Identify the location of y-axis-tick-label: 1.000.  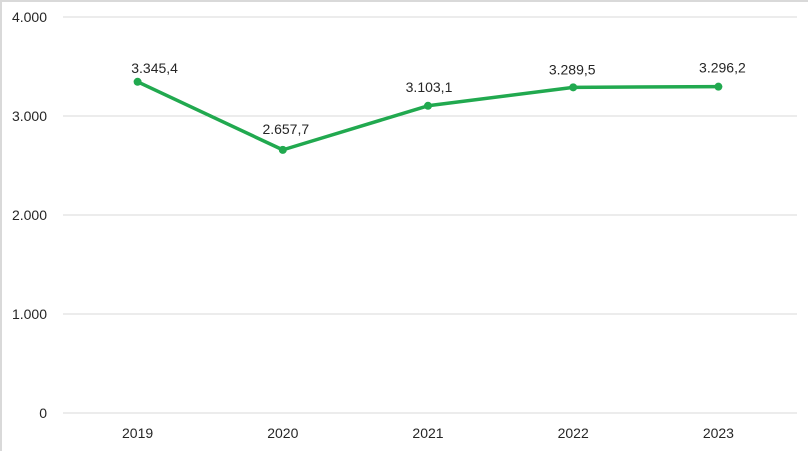
(29, 314).